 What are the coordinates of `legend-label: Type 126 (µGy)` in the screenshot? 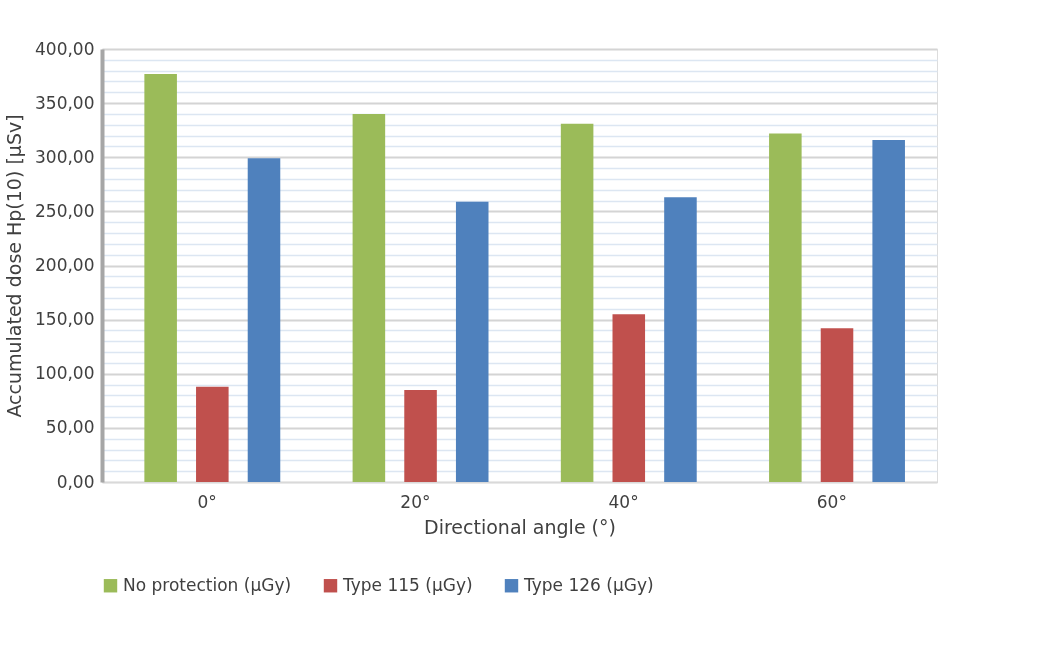 It's located at (588, 584).